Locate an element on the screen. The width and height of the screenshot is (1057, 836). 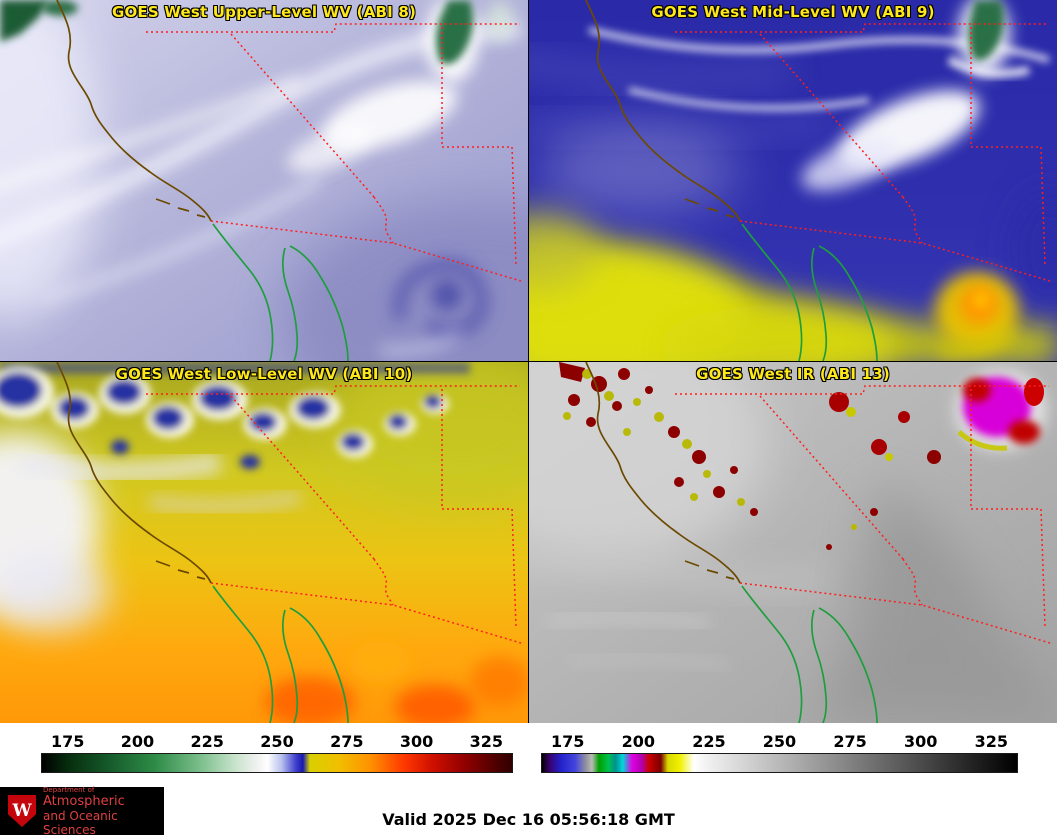
panel-title-mid-wv: GOES West Mid-Level WV (ABI 9) is located at coordinates (793, 12).